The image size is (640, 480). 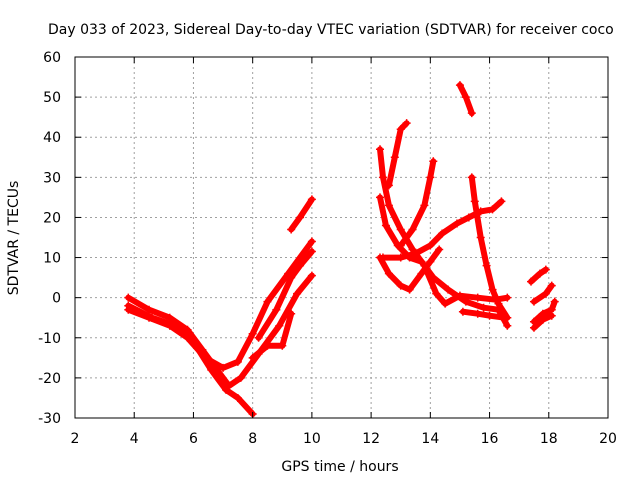 What do you see at coordinates (49, 379) in the screenshot?
I see `y-tick-label: -20` at bounding box center [49, 379].